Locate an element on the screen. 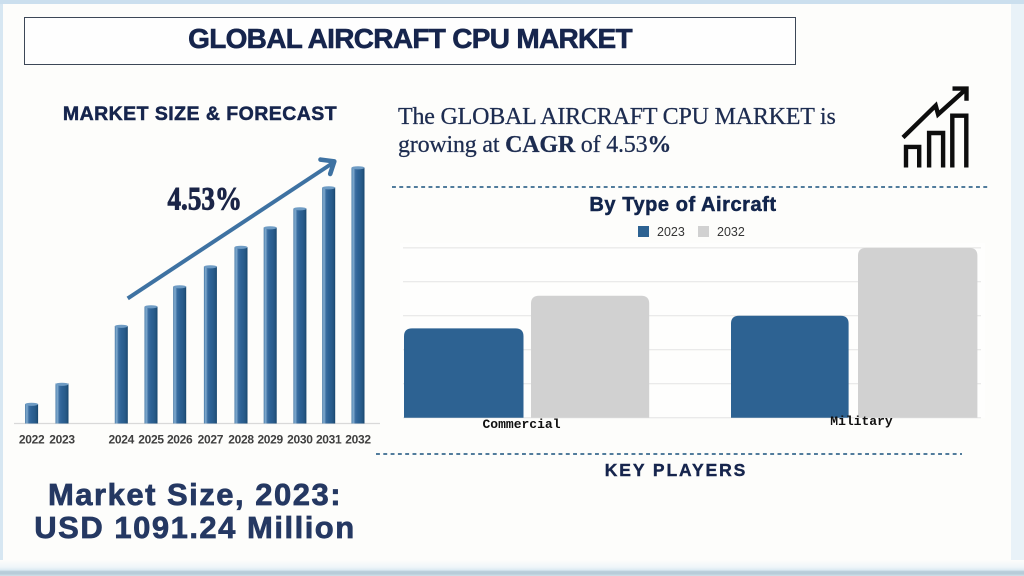  svg-text: 2032 is located at coordinates (358, 440).